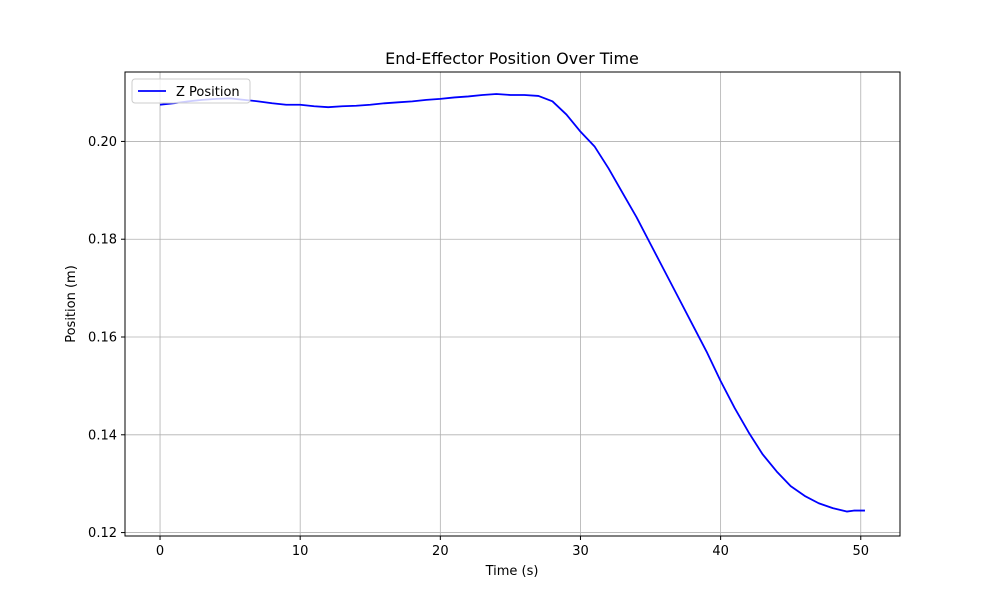 This screenshot has width=1000, height=600. I want to click on y-axis-ticks: 0.12 0.14 0.16 0.18 0.20, so click(106, 338).